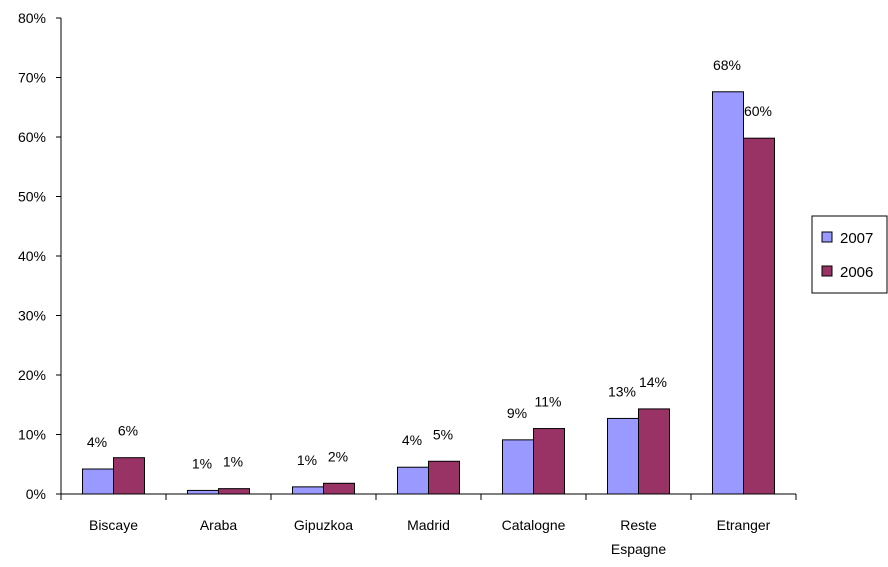 This screenshot has height=567, width=888. I want to click on x-category-label: Araba, so click(219, 525).